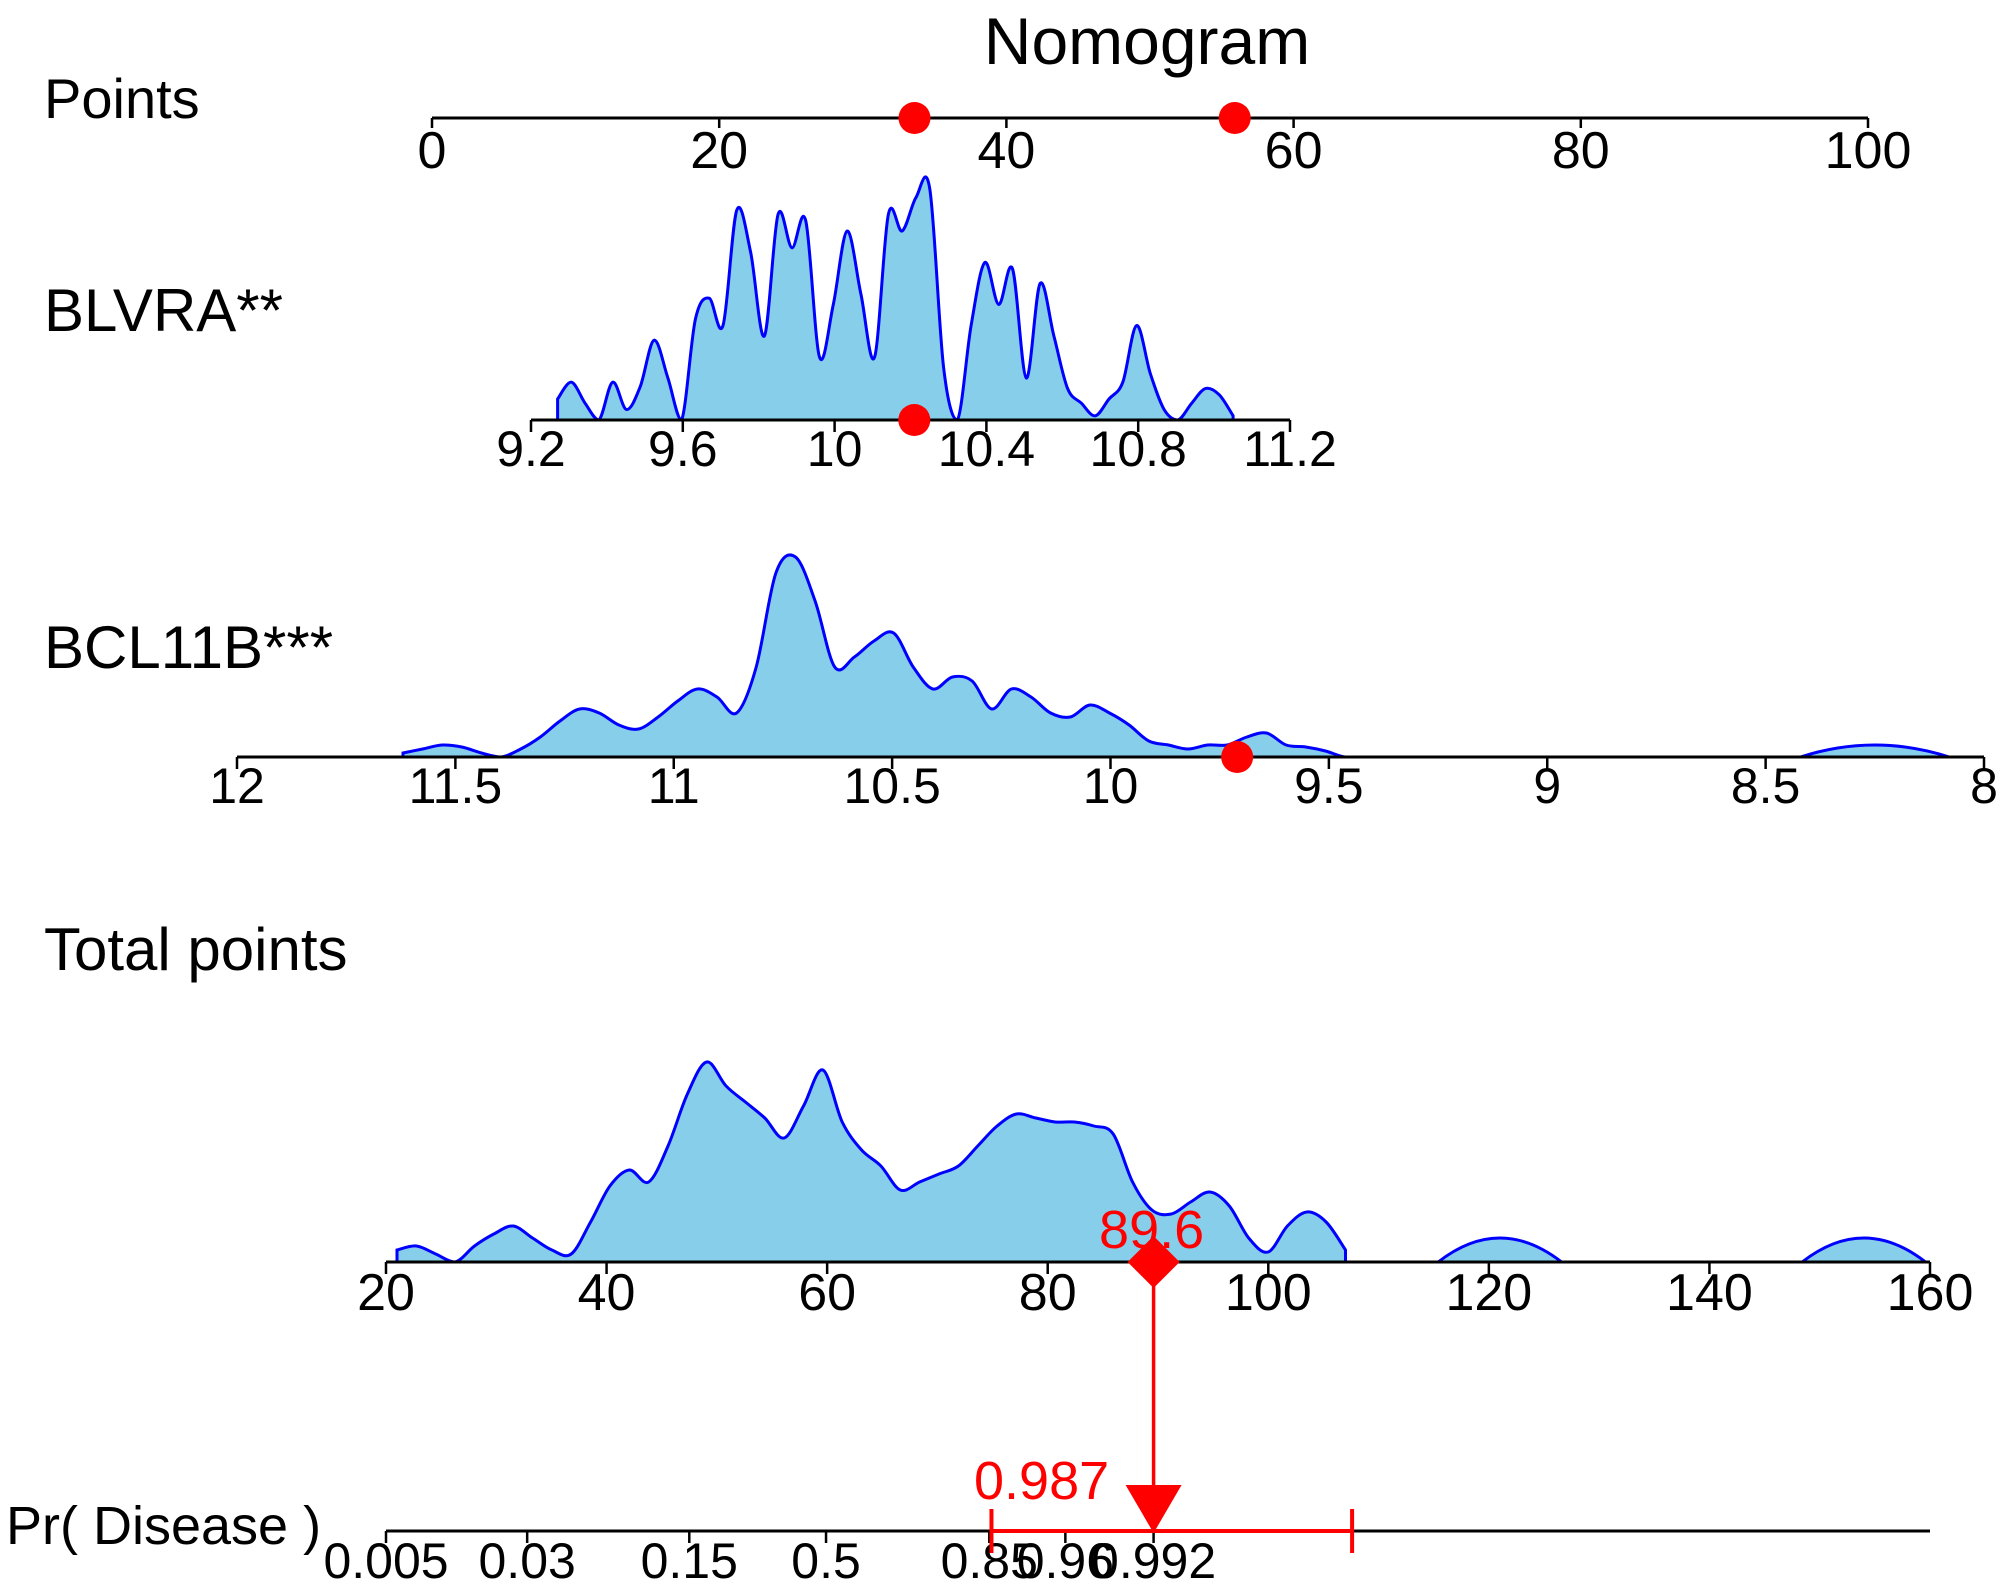 This screenshot has height=1584, width=2000. What do you see at coordinates (1006, 151) in the screenshot?
I see `points-tick-label: 40` at bounding box center [1006, 151].